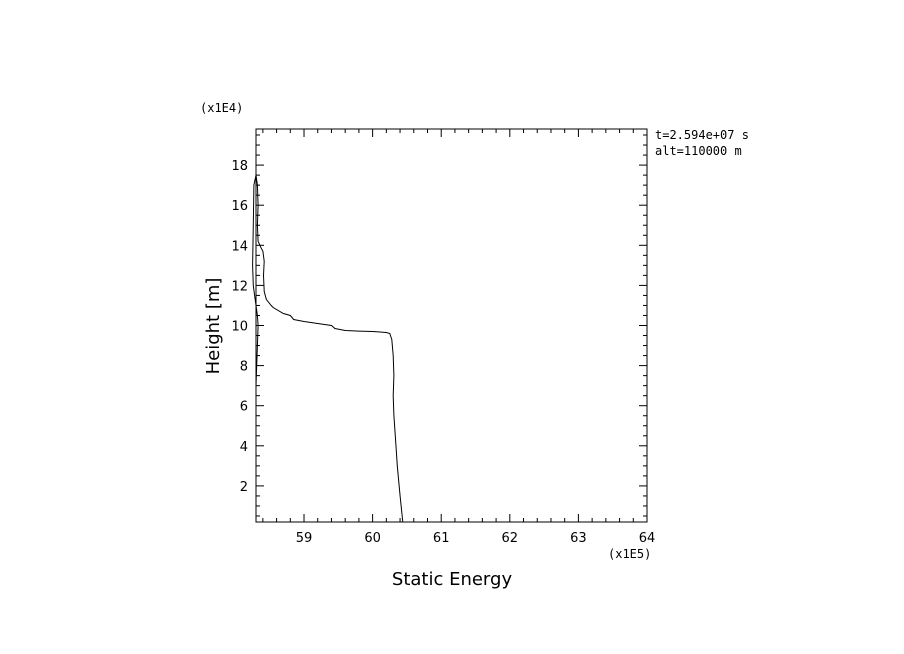 The image size is (904, 654). Describe the element at coordinates (239, 286) in the screenshot. I see `y-tick-label: 12` at that location.